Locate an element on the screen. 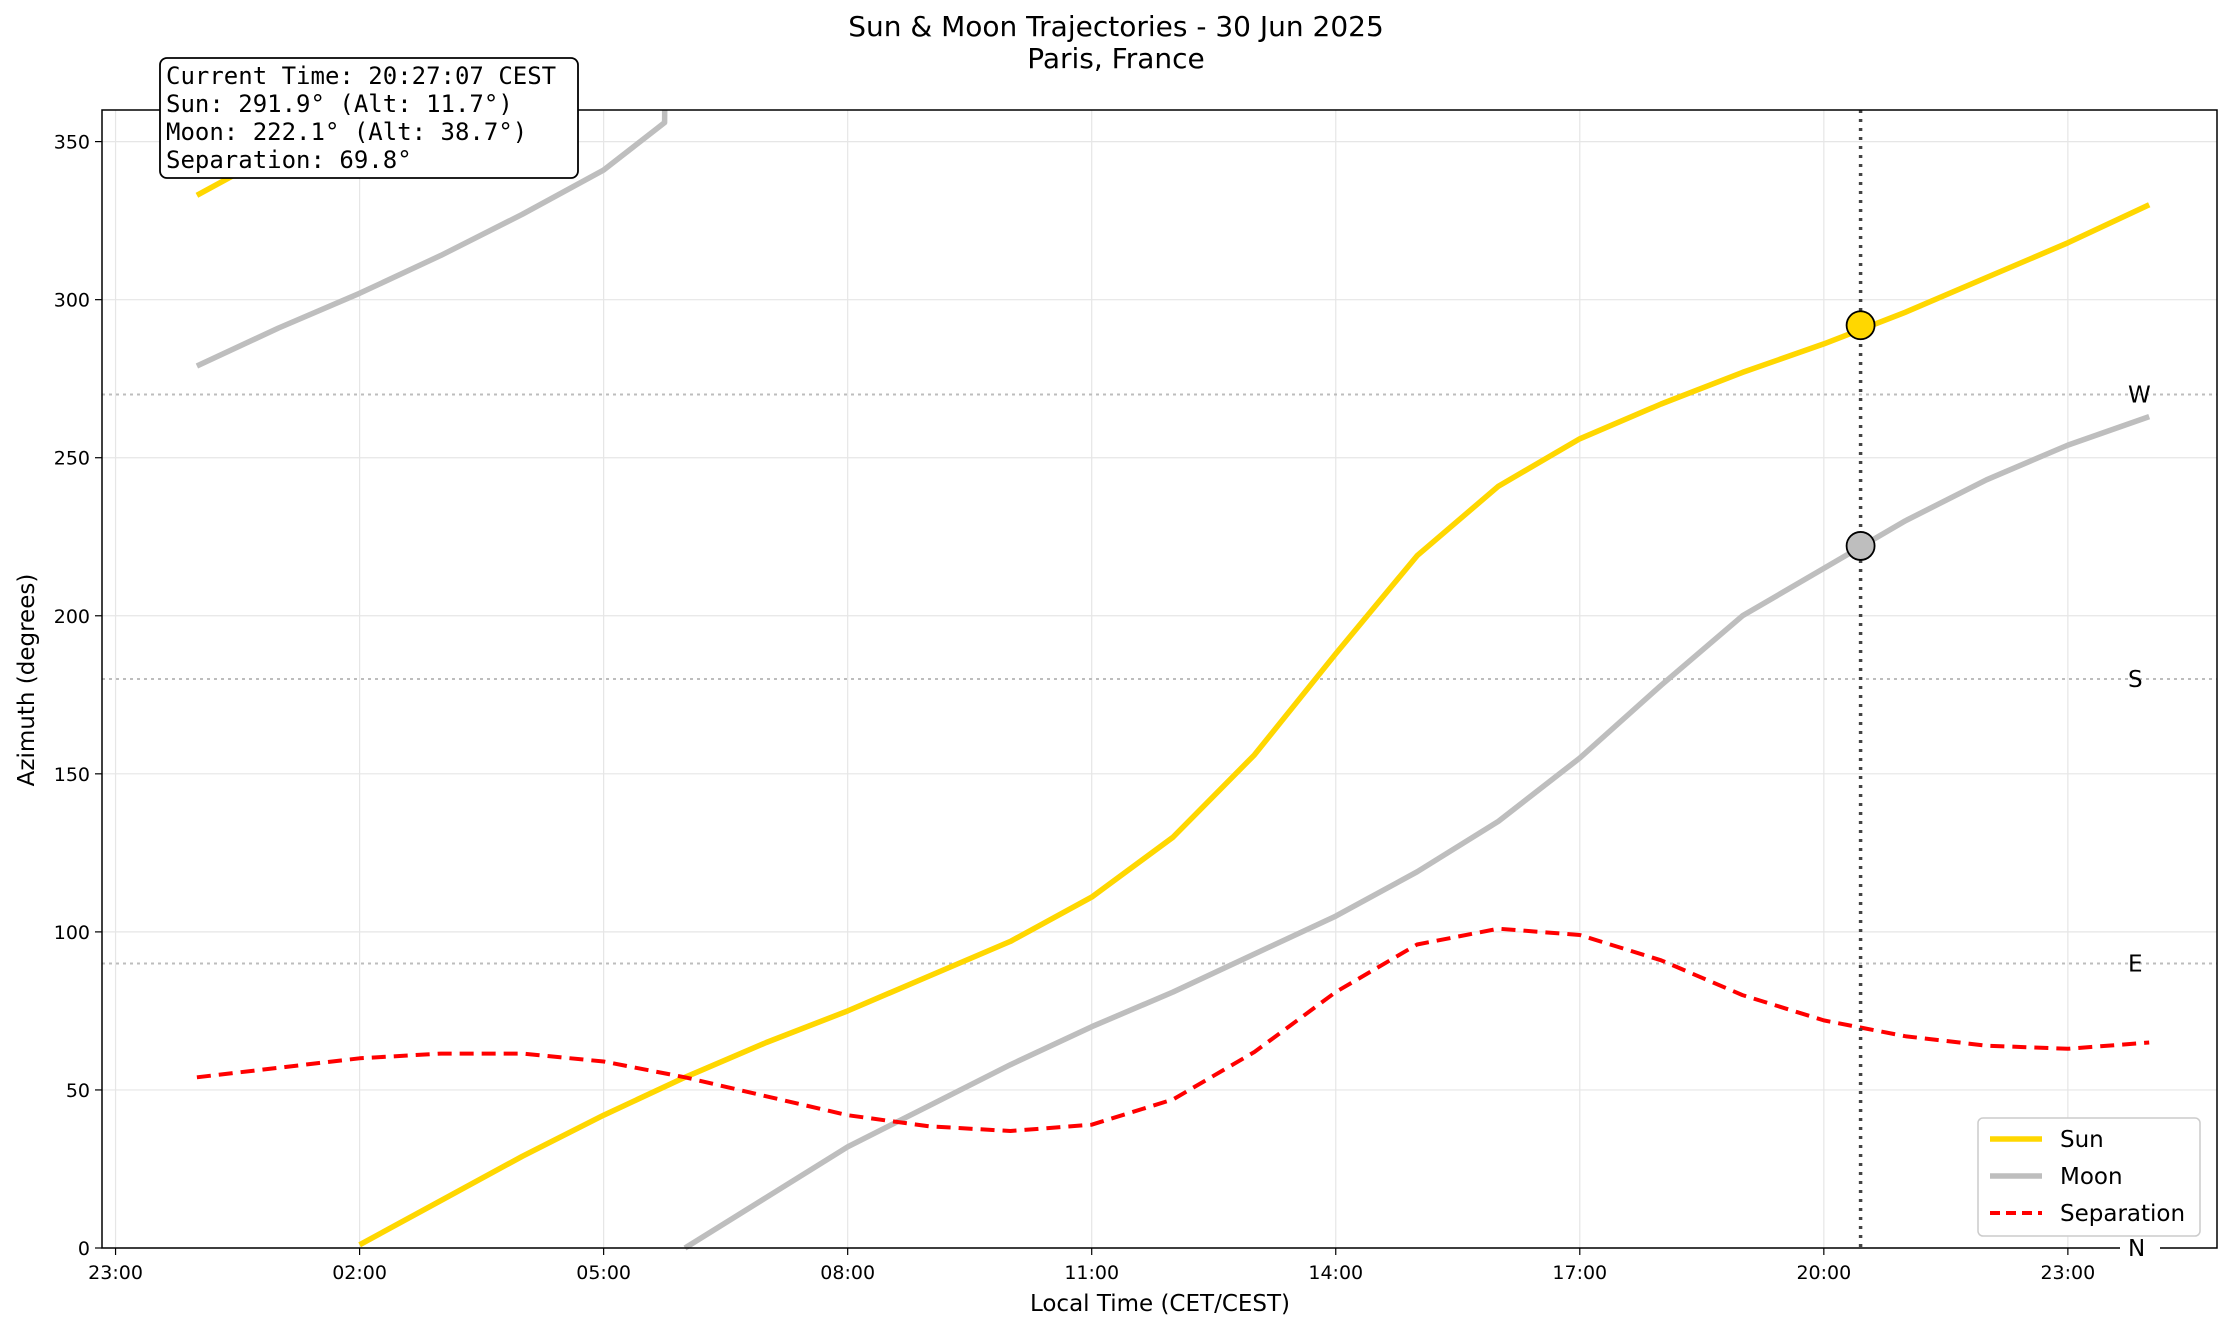 This screenshot has width=2232, height=1329. compass-label-s: S is located at coordinates (2135, 680).